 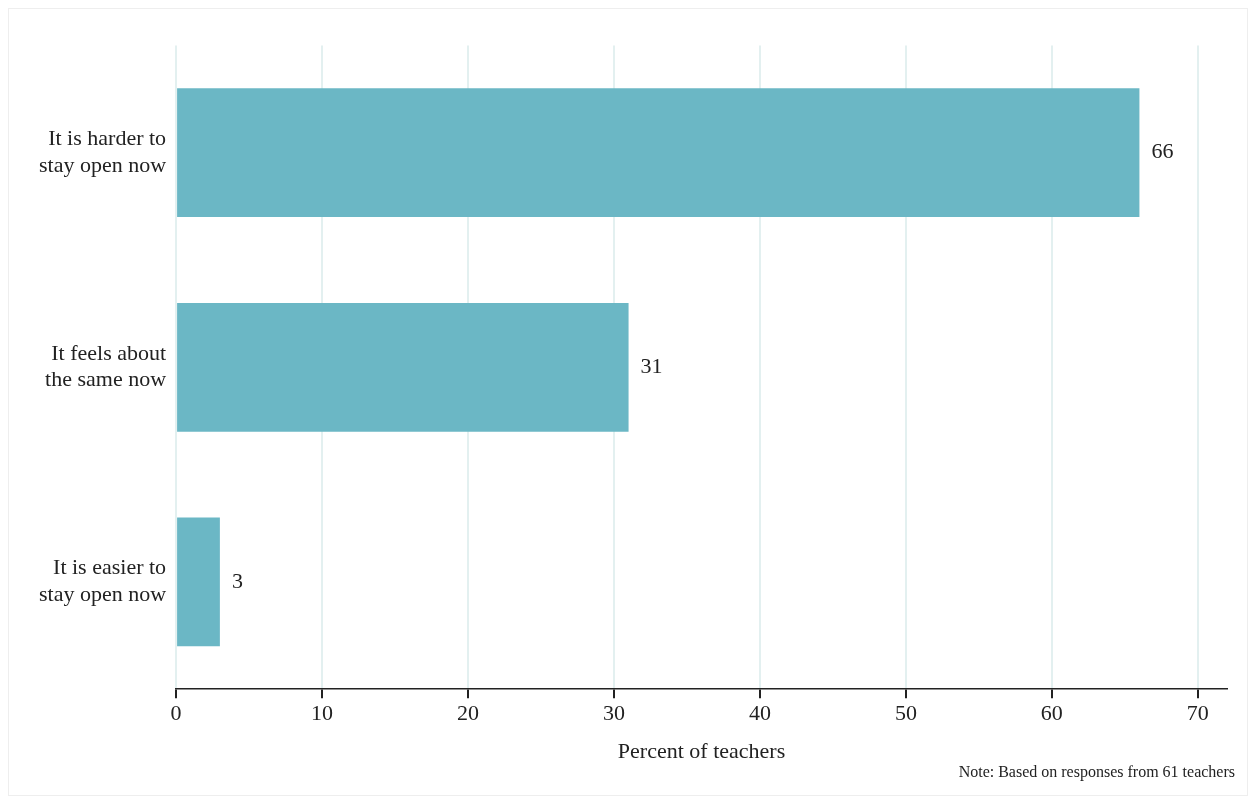 What do you see at coordinates (613, 713) in the screenshot?
I see `x-tick-label: 30` at bounding box center [613, 713].